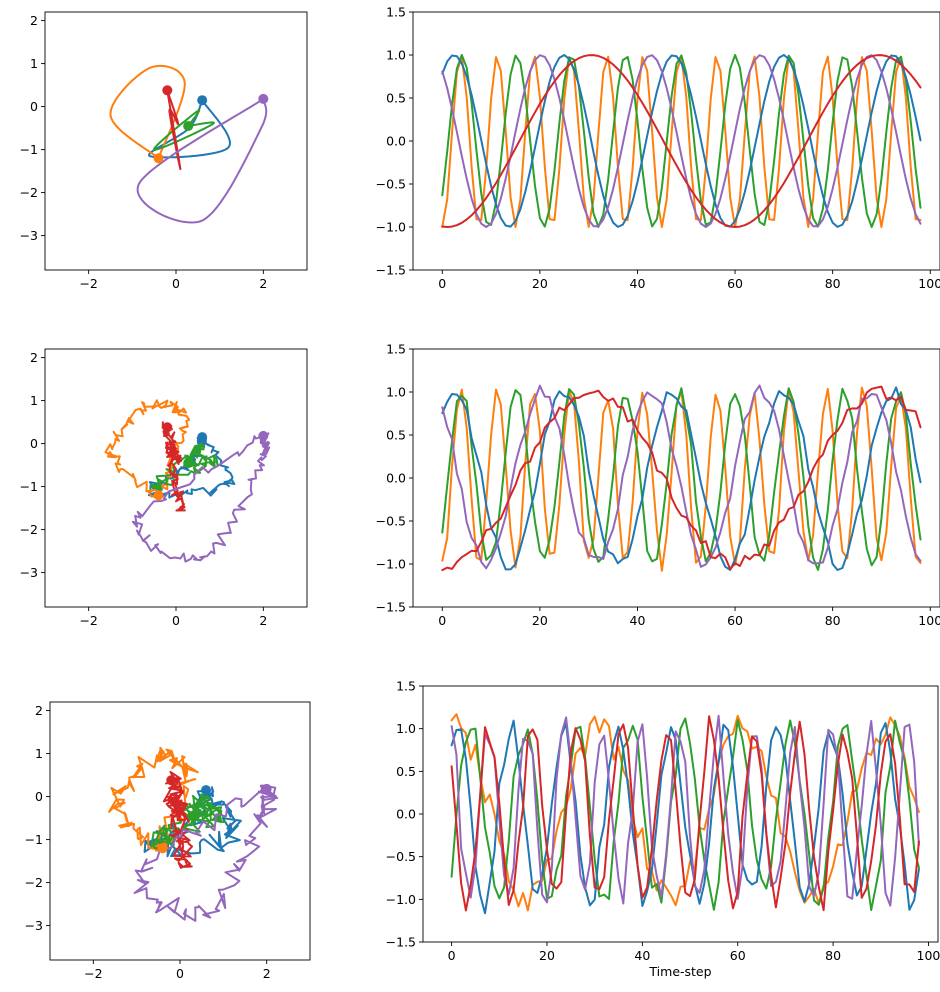 The width and height of the screenshot is (940, 992). Describe the element at coordinates (29, 572) in the screenshot. I see `trajectory-2-y-tick-label: −3` at that location.